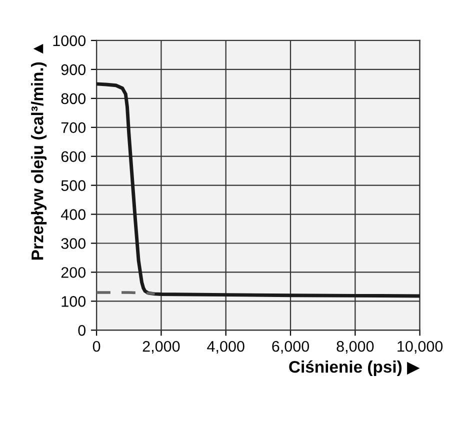  I want to click on y-tick-label: 200, so click(73, 272).